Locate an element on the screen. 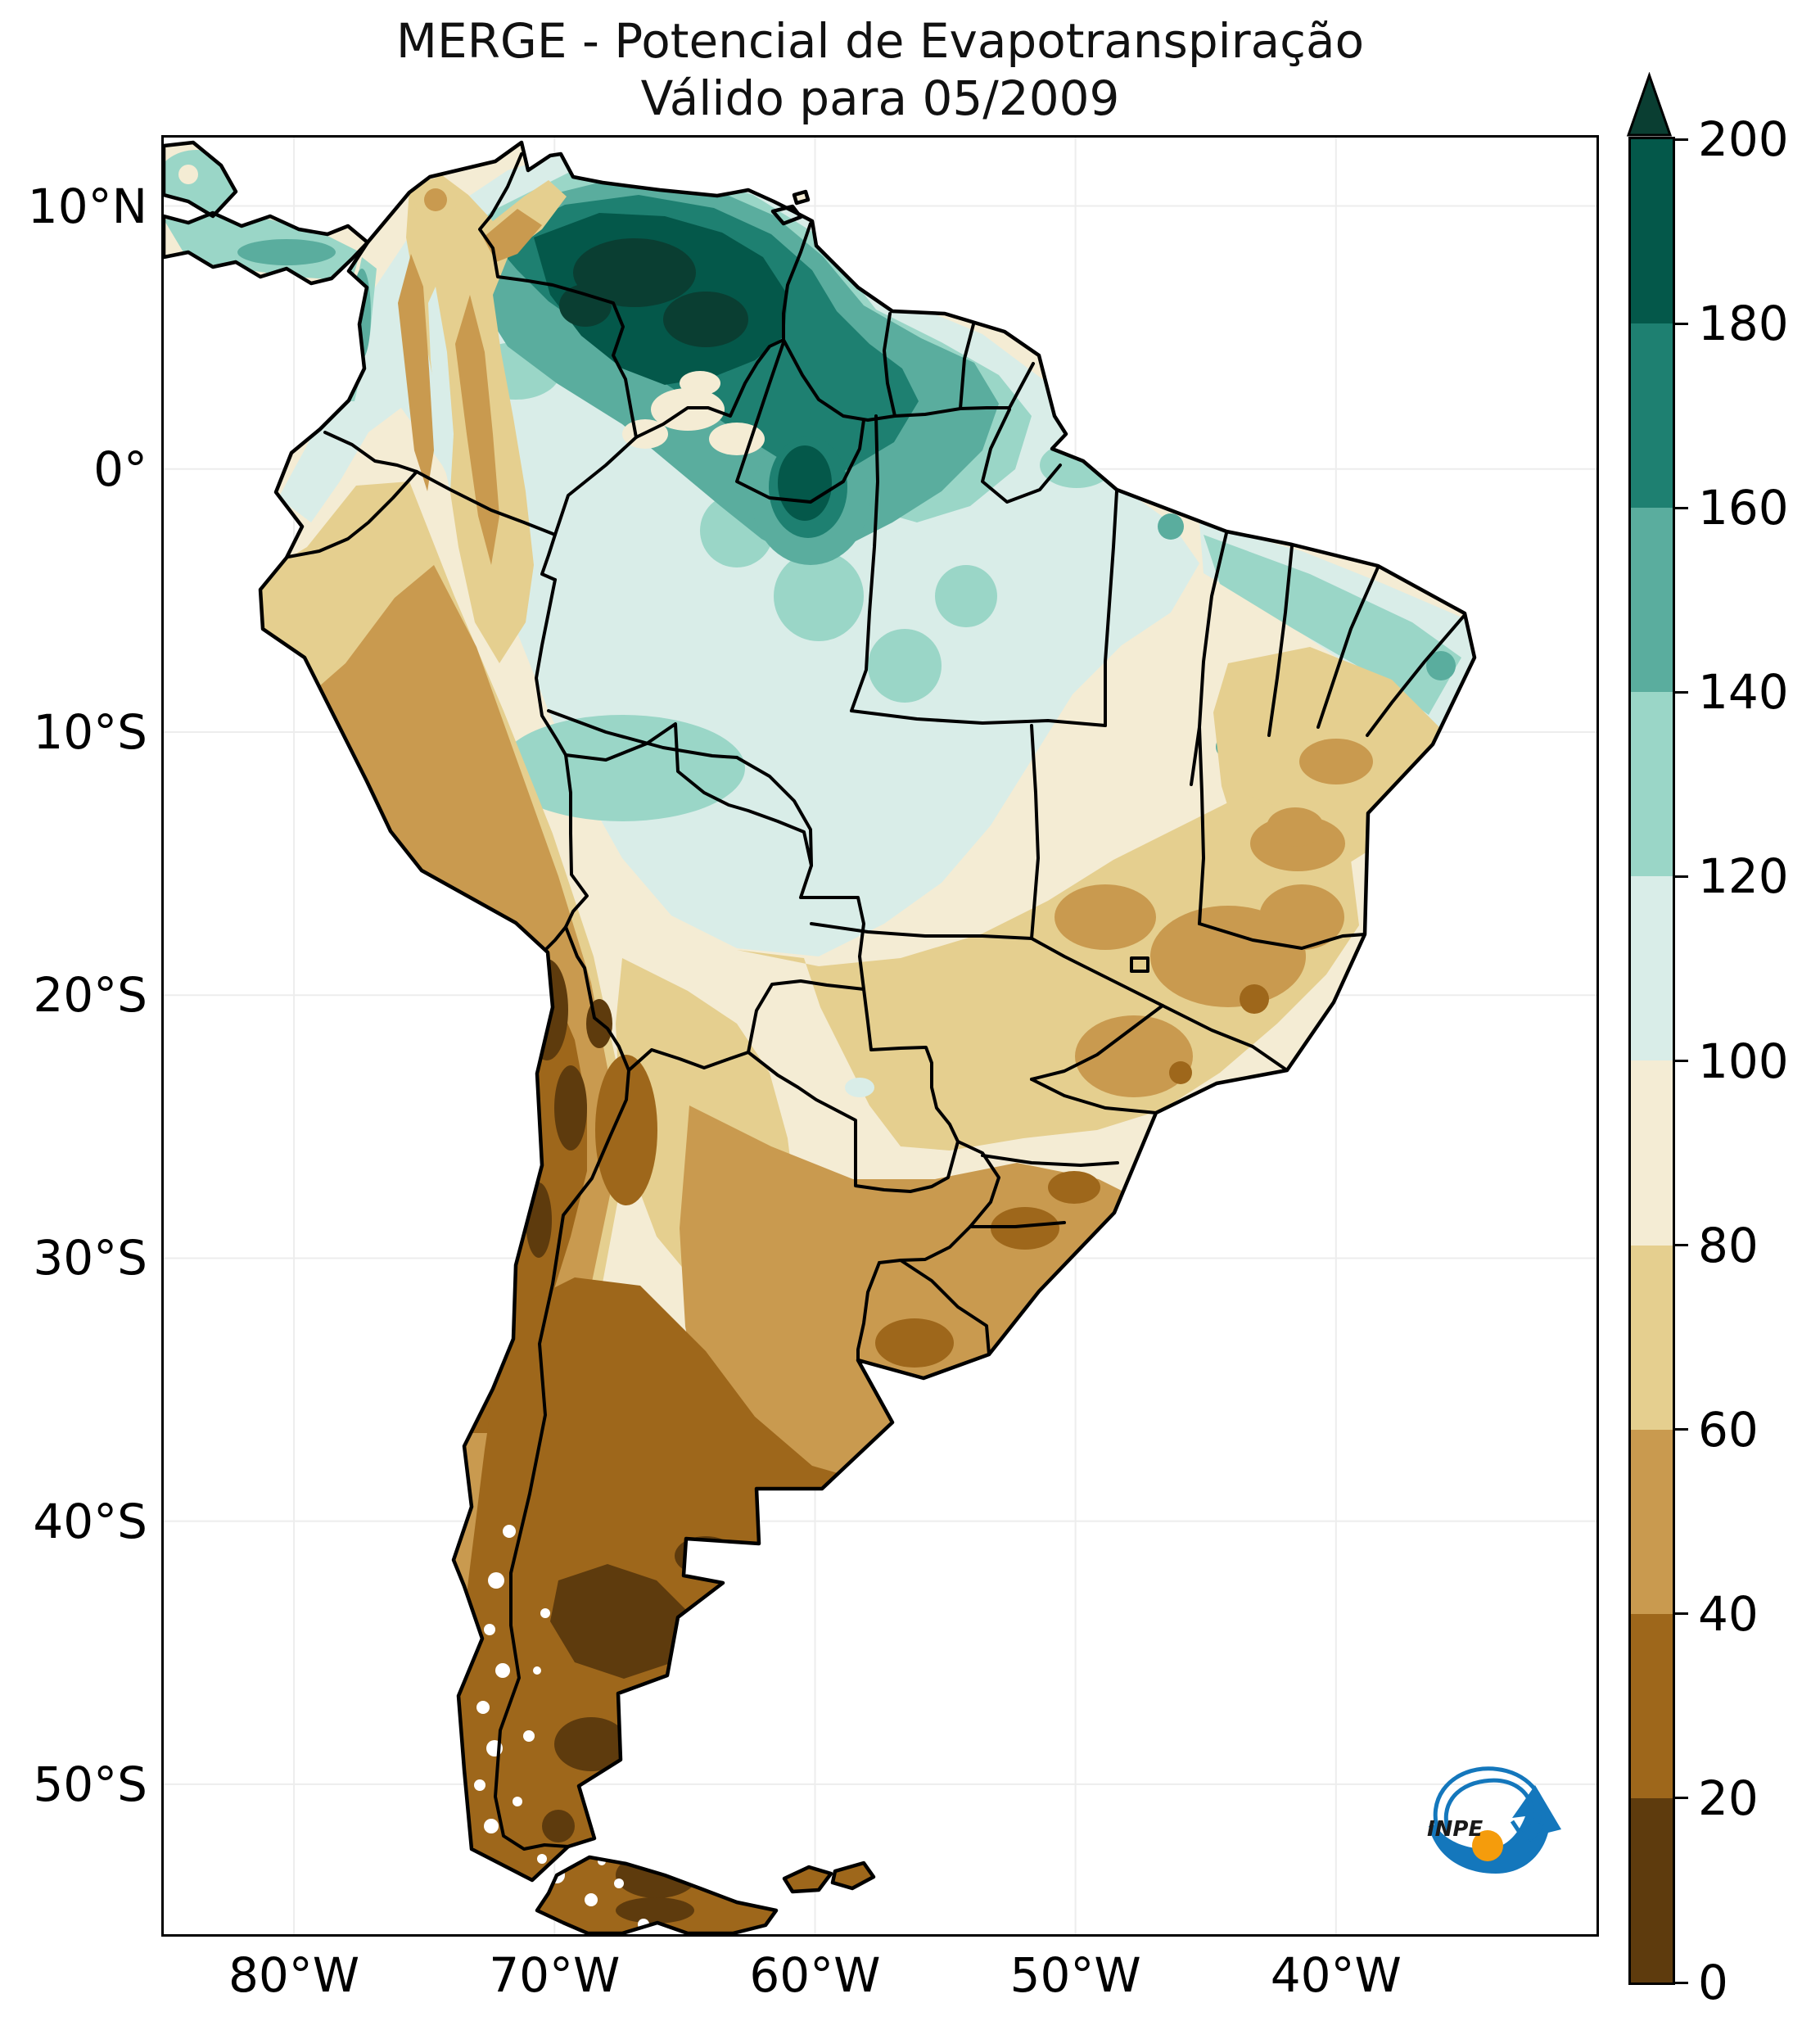  colorbar-tick-label: 40 is located at coordinates (1728, 1613).